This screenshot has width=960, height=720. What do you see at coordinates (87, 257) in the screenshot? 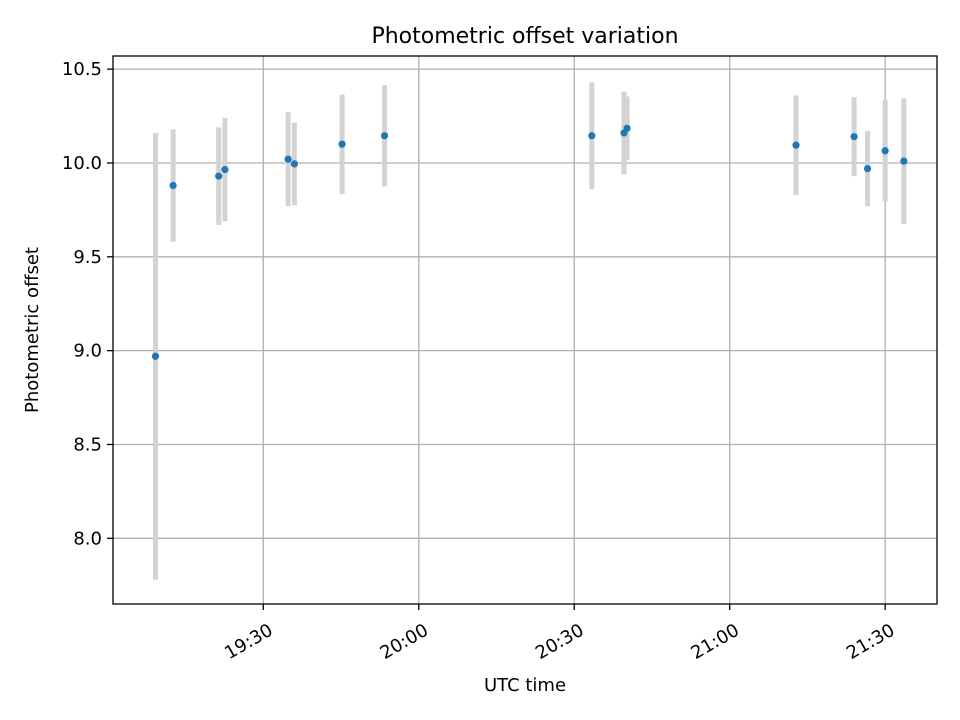
I see `y-tick-label: 9.5` at bounding box center [87, 257].